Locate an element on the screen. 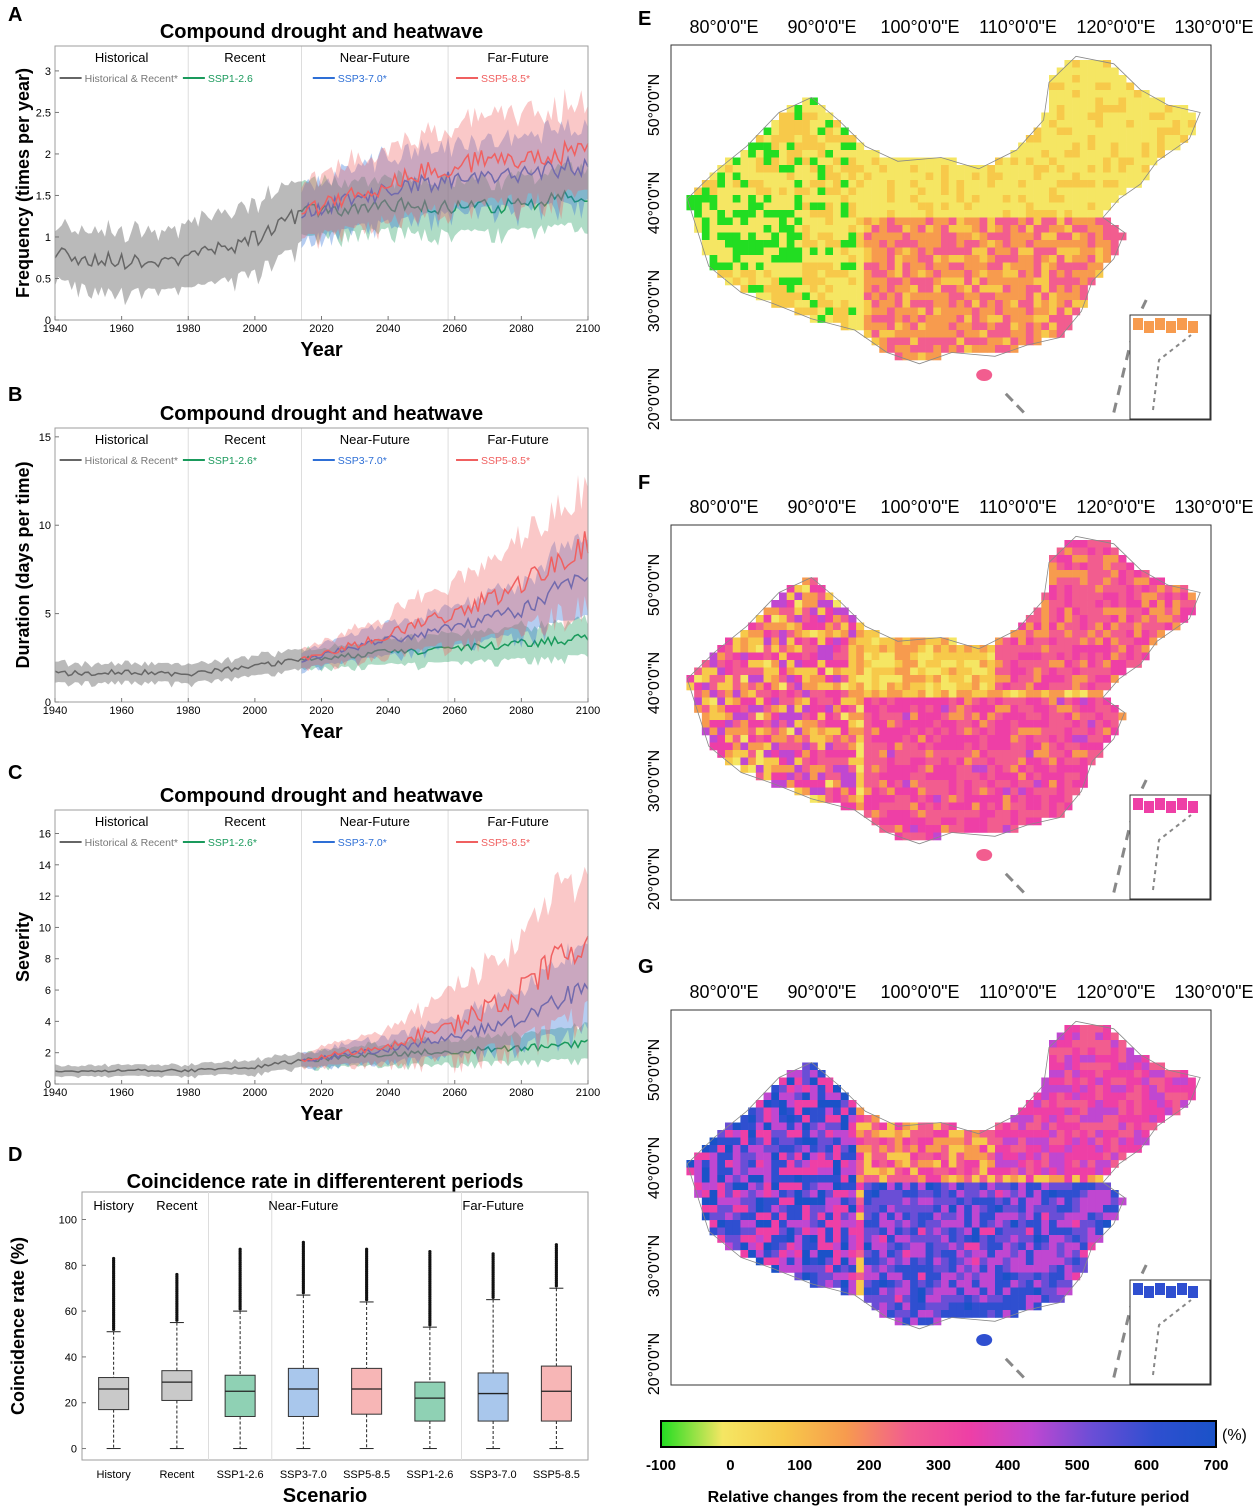 The width and height of the screenshot is (1260, 1508). period-label: Near-Future is located at coordinates (375, 821).